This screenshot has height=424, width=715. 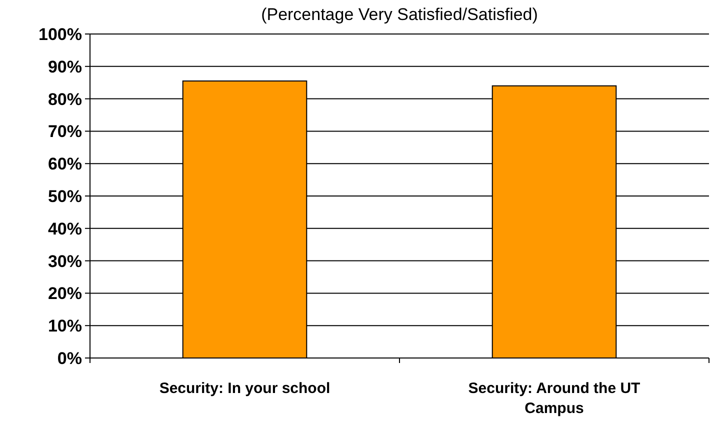 What do you see at coordinates (65, 326) in the screenshot?
I see `y-tick-label: 10%` at bounding box center [65, 326].